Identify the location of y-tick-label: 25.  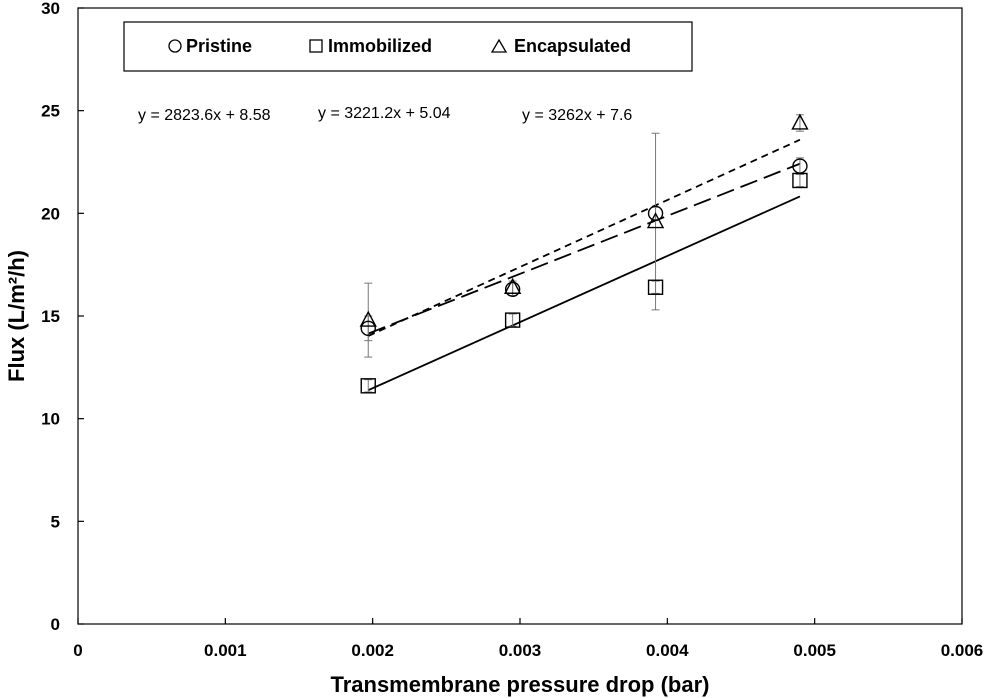
(50, 111).